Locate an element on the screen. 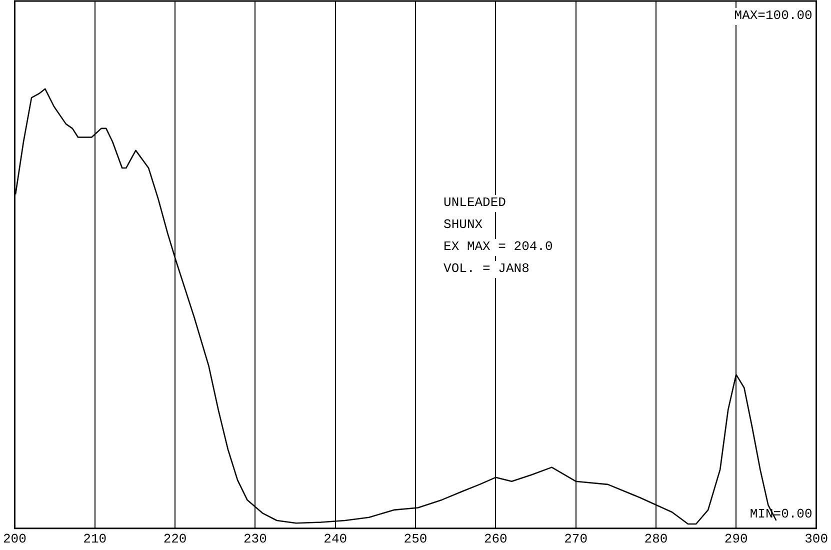 This screenshot has height=550, width=831. annotation: UNLEADED is located at coordinates (475, 202).